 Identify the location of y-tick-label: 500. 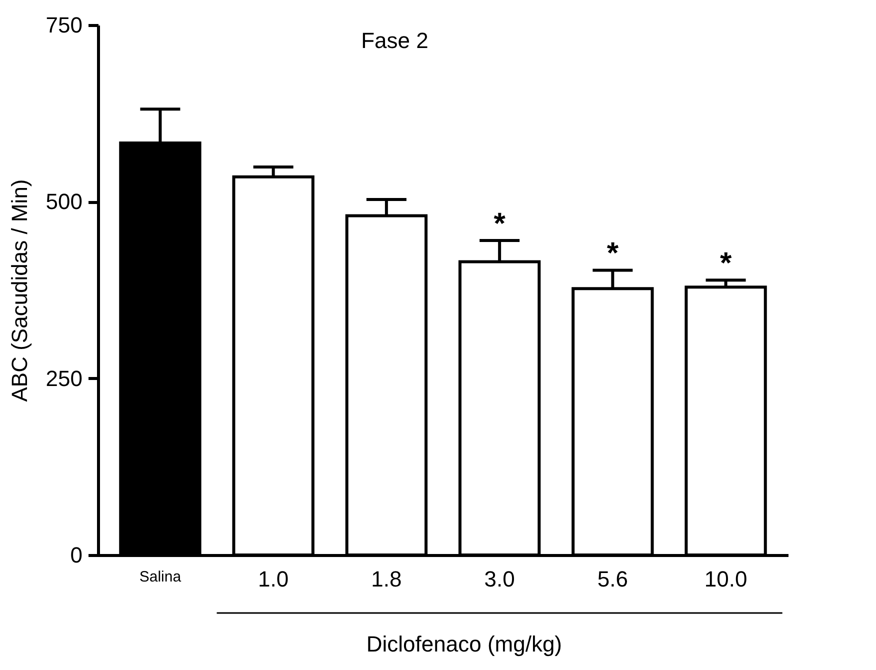
(64, 201).